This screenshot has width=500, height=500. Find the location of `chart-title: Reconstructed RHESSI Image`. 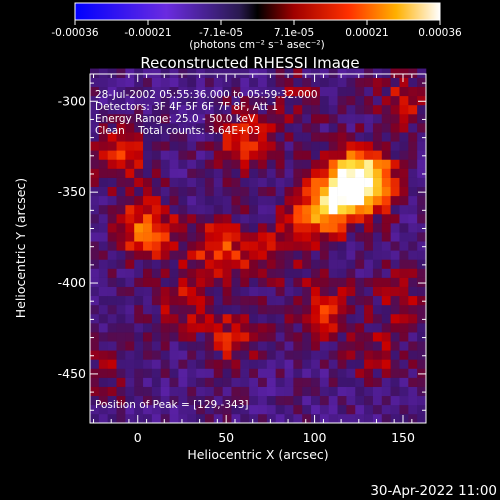

chart-title: Reconstructed RHESSI Image is located at coordinates (249, 63).